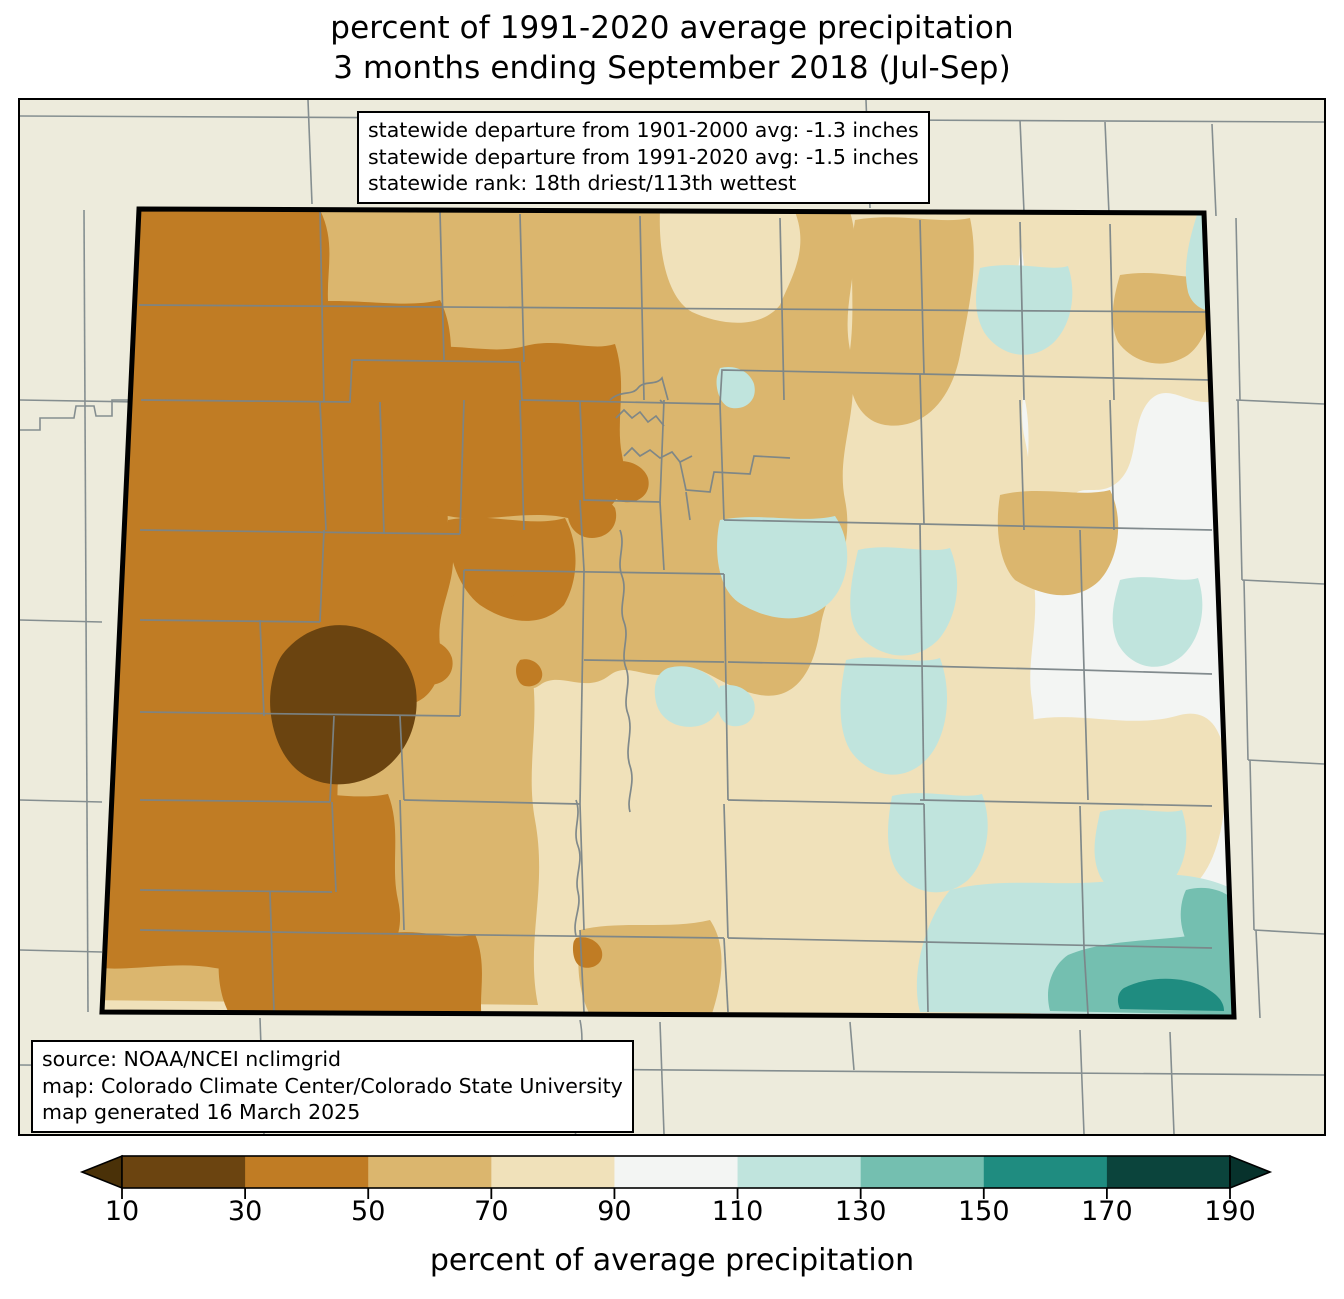 Image resolution: width=1344 pixels, height=1299 pixels. Describe the element at coordinates (860, 1211) in the screenshot. I see `colorbar-tick-label-130: 130` at that location.